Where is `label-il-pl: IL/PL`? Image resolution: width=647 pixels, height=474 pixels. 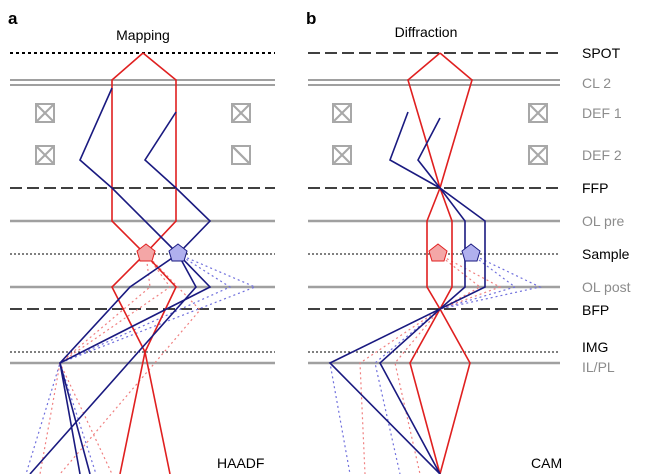
label-il-pl: IL/PL is located at coordinates (598, 367).